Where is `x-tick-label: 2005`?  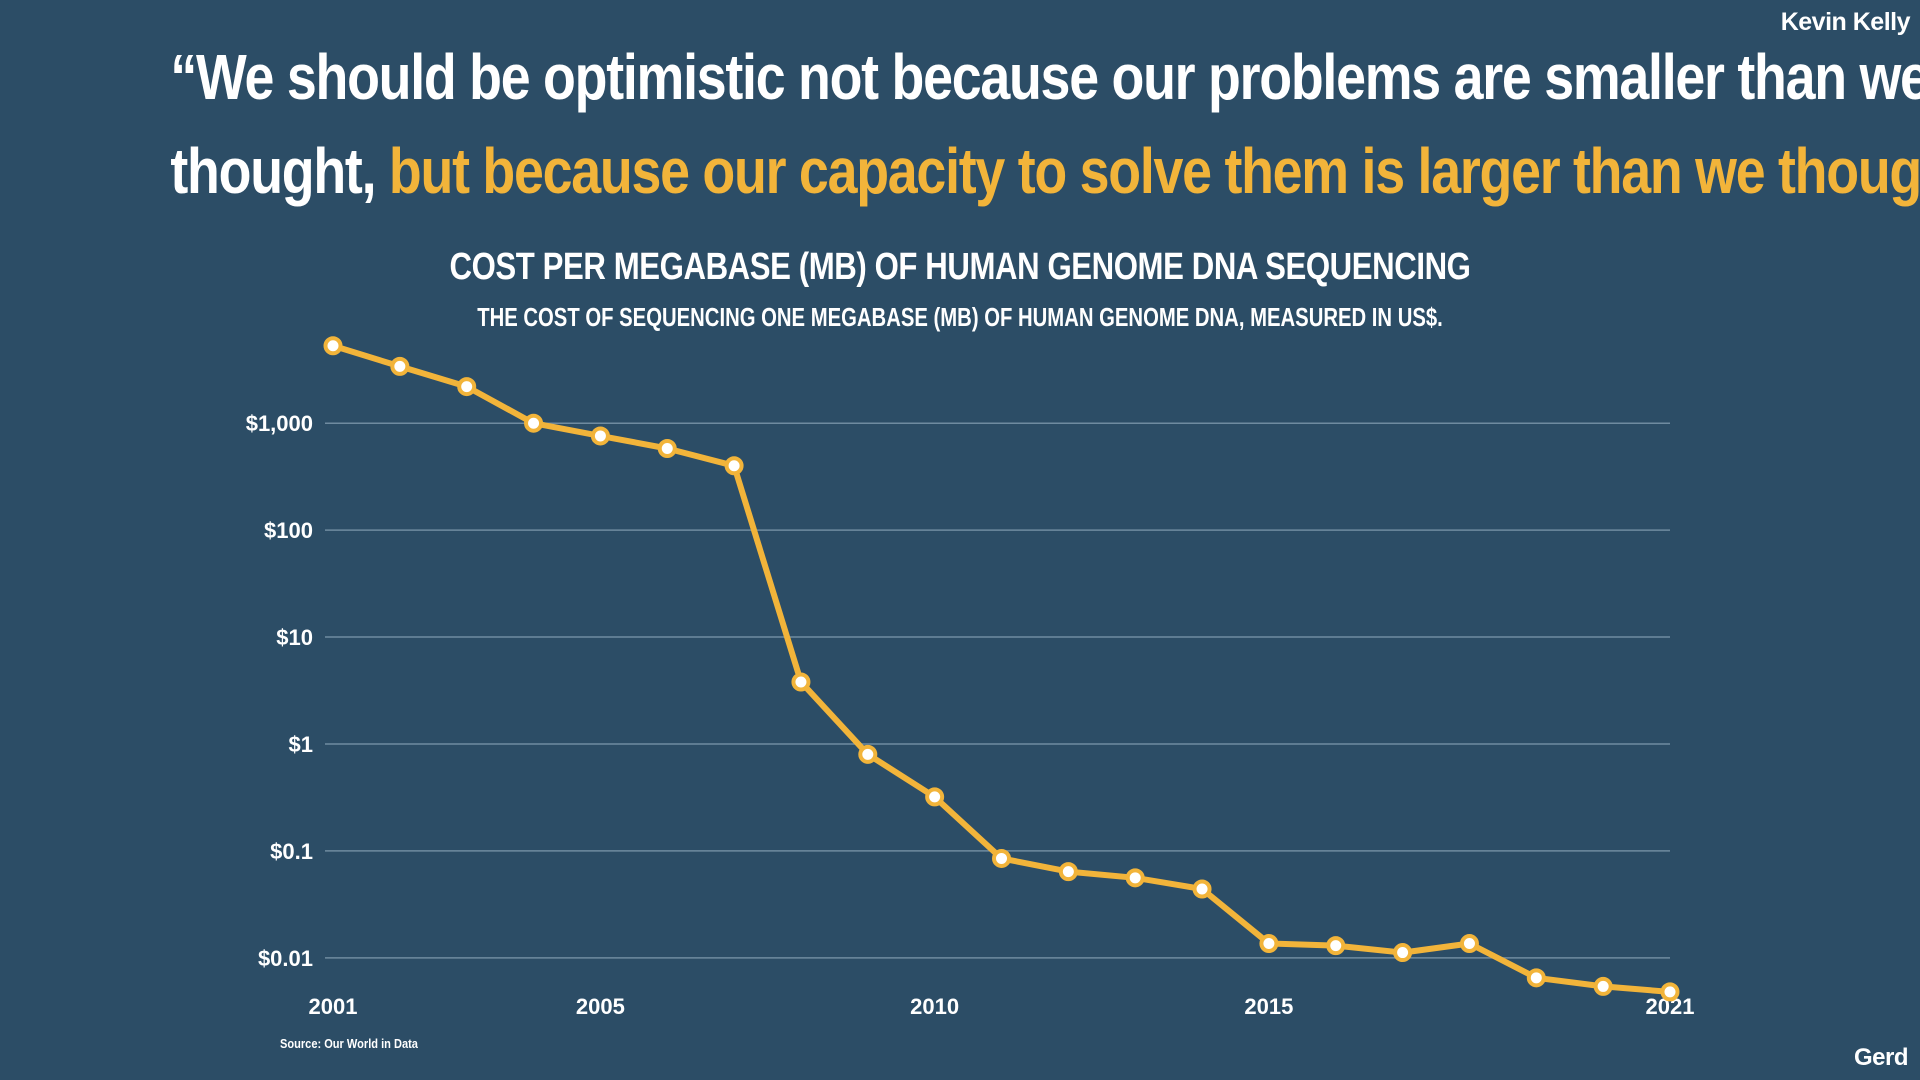
x-tick-label: 2005 is located at coordinates (600, 1006).